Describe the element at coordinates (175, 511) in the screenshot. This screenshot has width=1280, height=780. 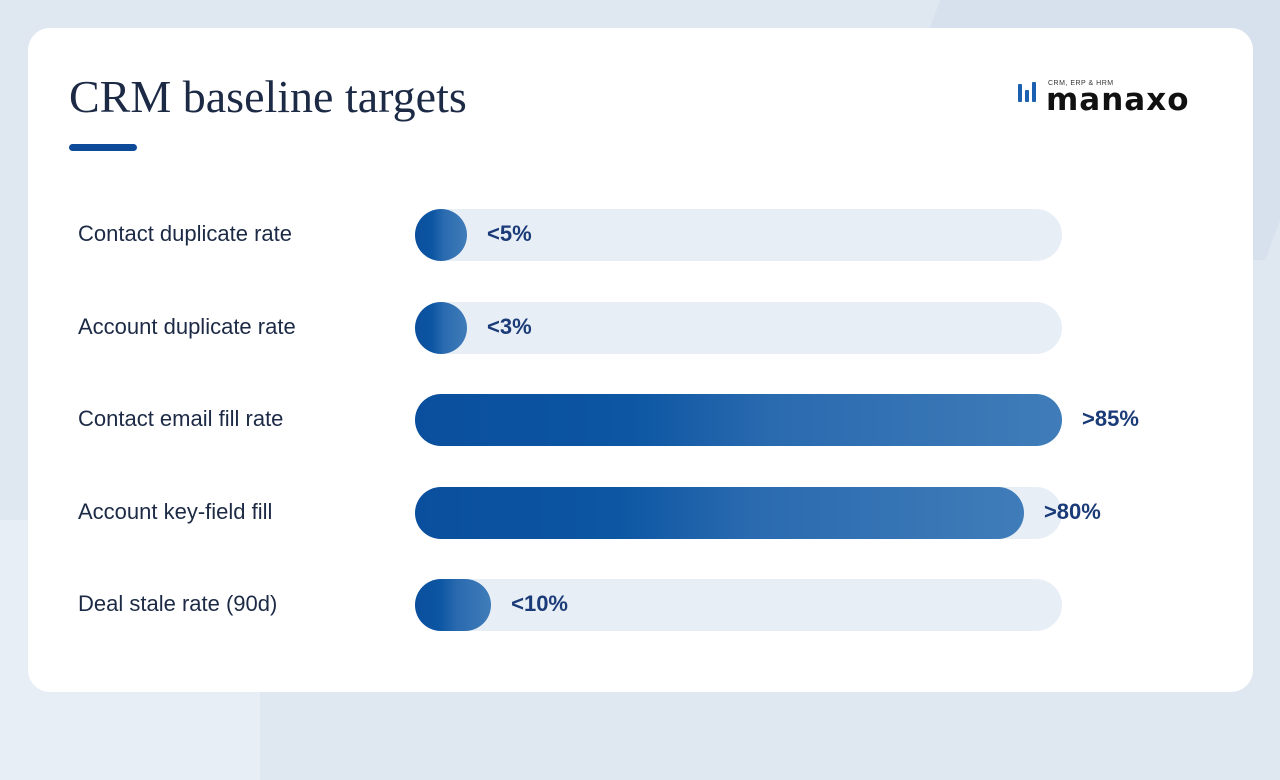
I see `category-label: Account key-field fill` at that location.